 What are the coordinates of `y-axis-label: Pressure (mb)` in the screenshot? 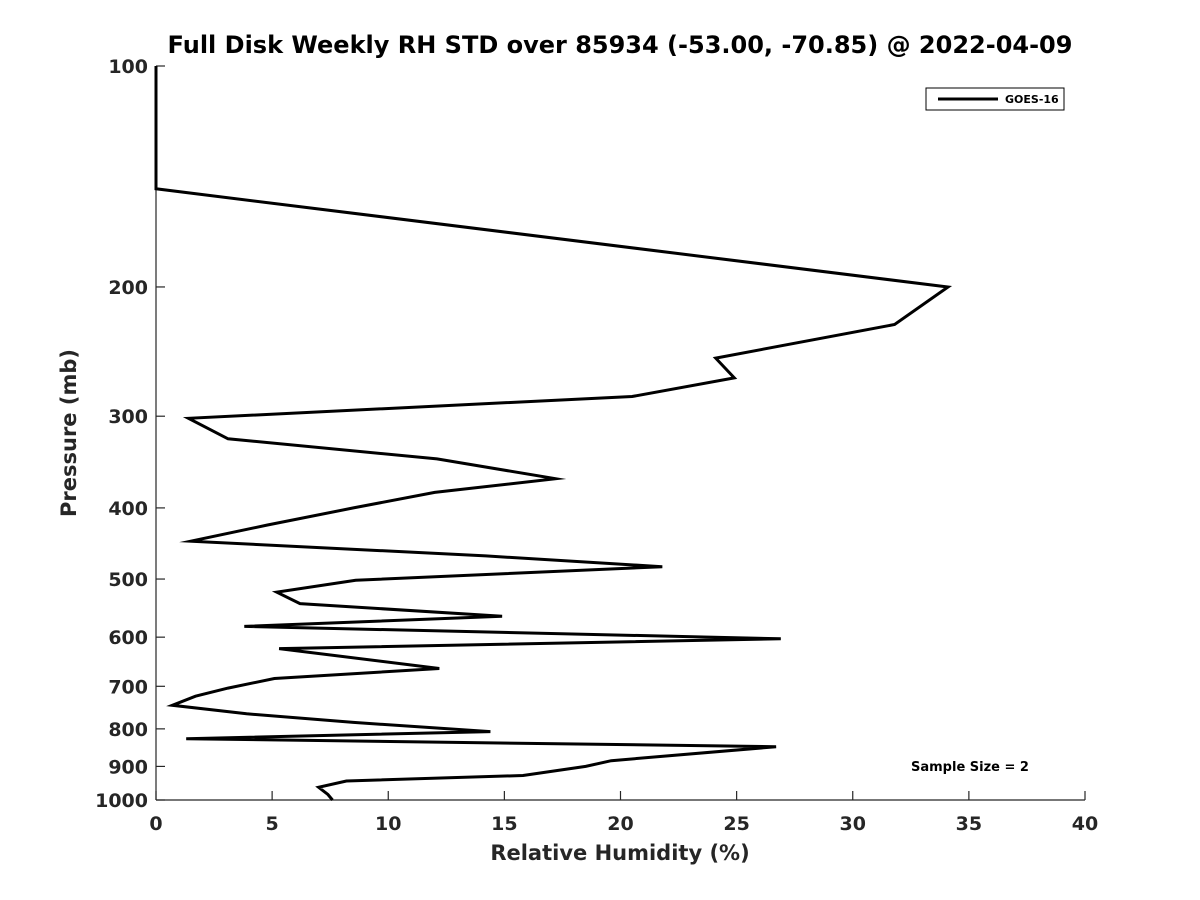 It's located at (69, 433).